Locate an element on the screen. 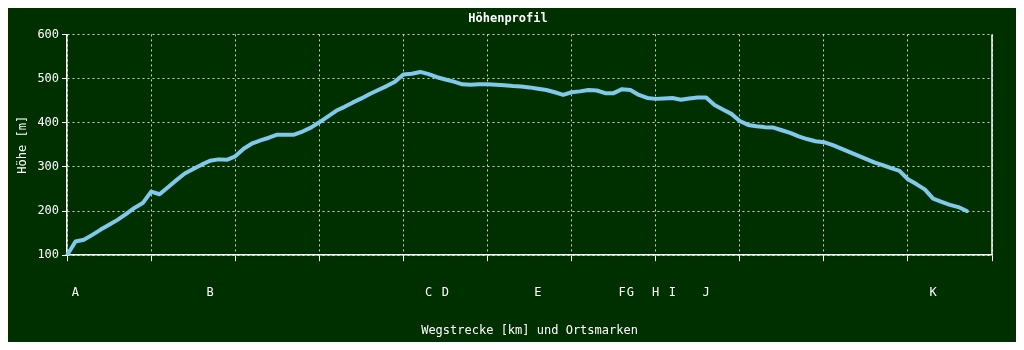 This screenshot has width=1024, height=350. x-tick-label: E is located at coordinates (538, 291).